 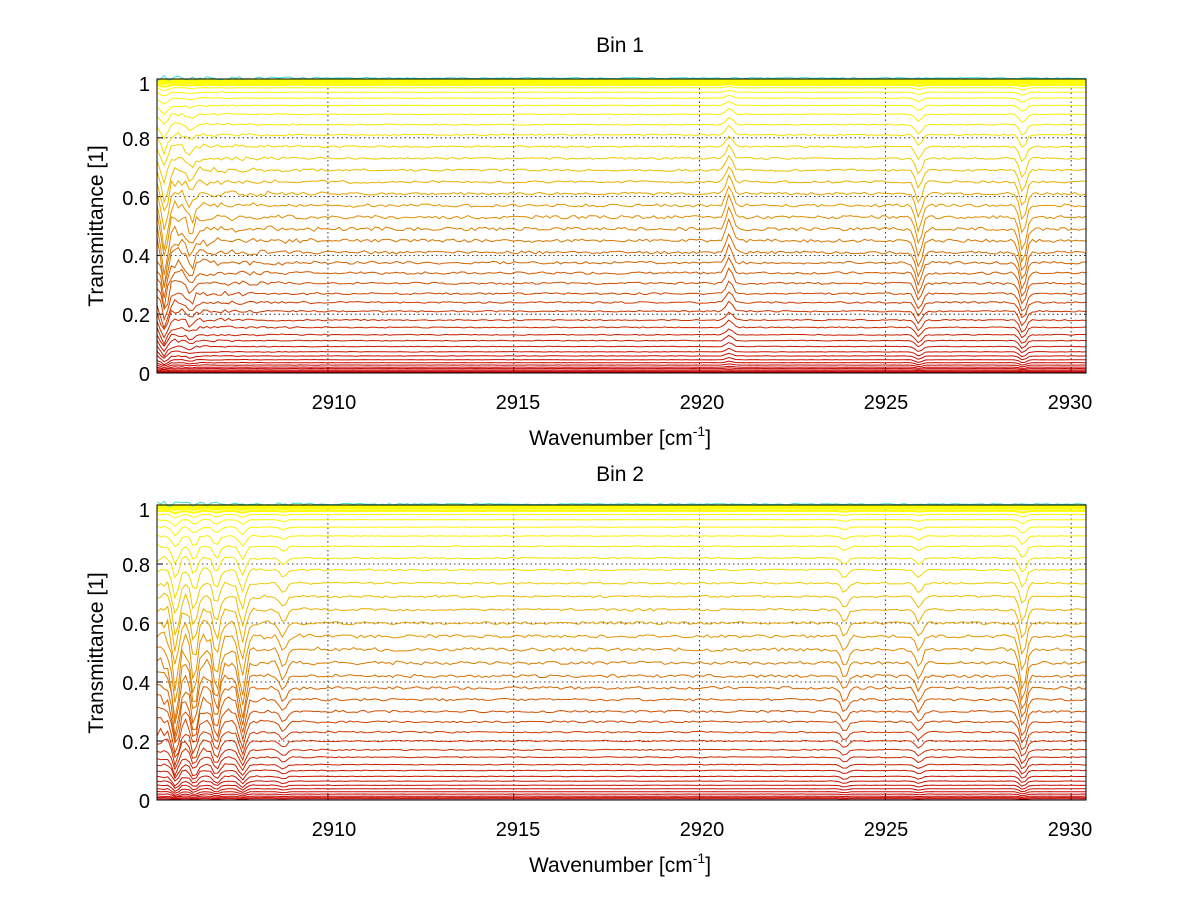 What do you see at coordinates (96, 225) in the screenshot?
I see `bin1-y-axis-label: Transmittance [1]` at bounding box center [96, 225].